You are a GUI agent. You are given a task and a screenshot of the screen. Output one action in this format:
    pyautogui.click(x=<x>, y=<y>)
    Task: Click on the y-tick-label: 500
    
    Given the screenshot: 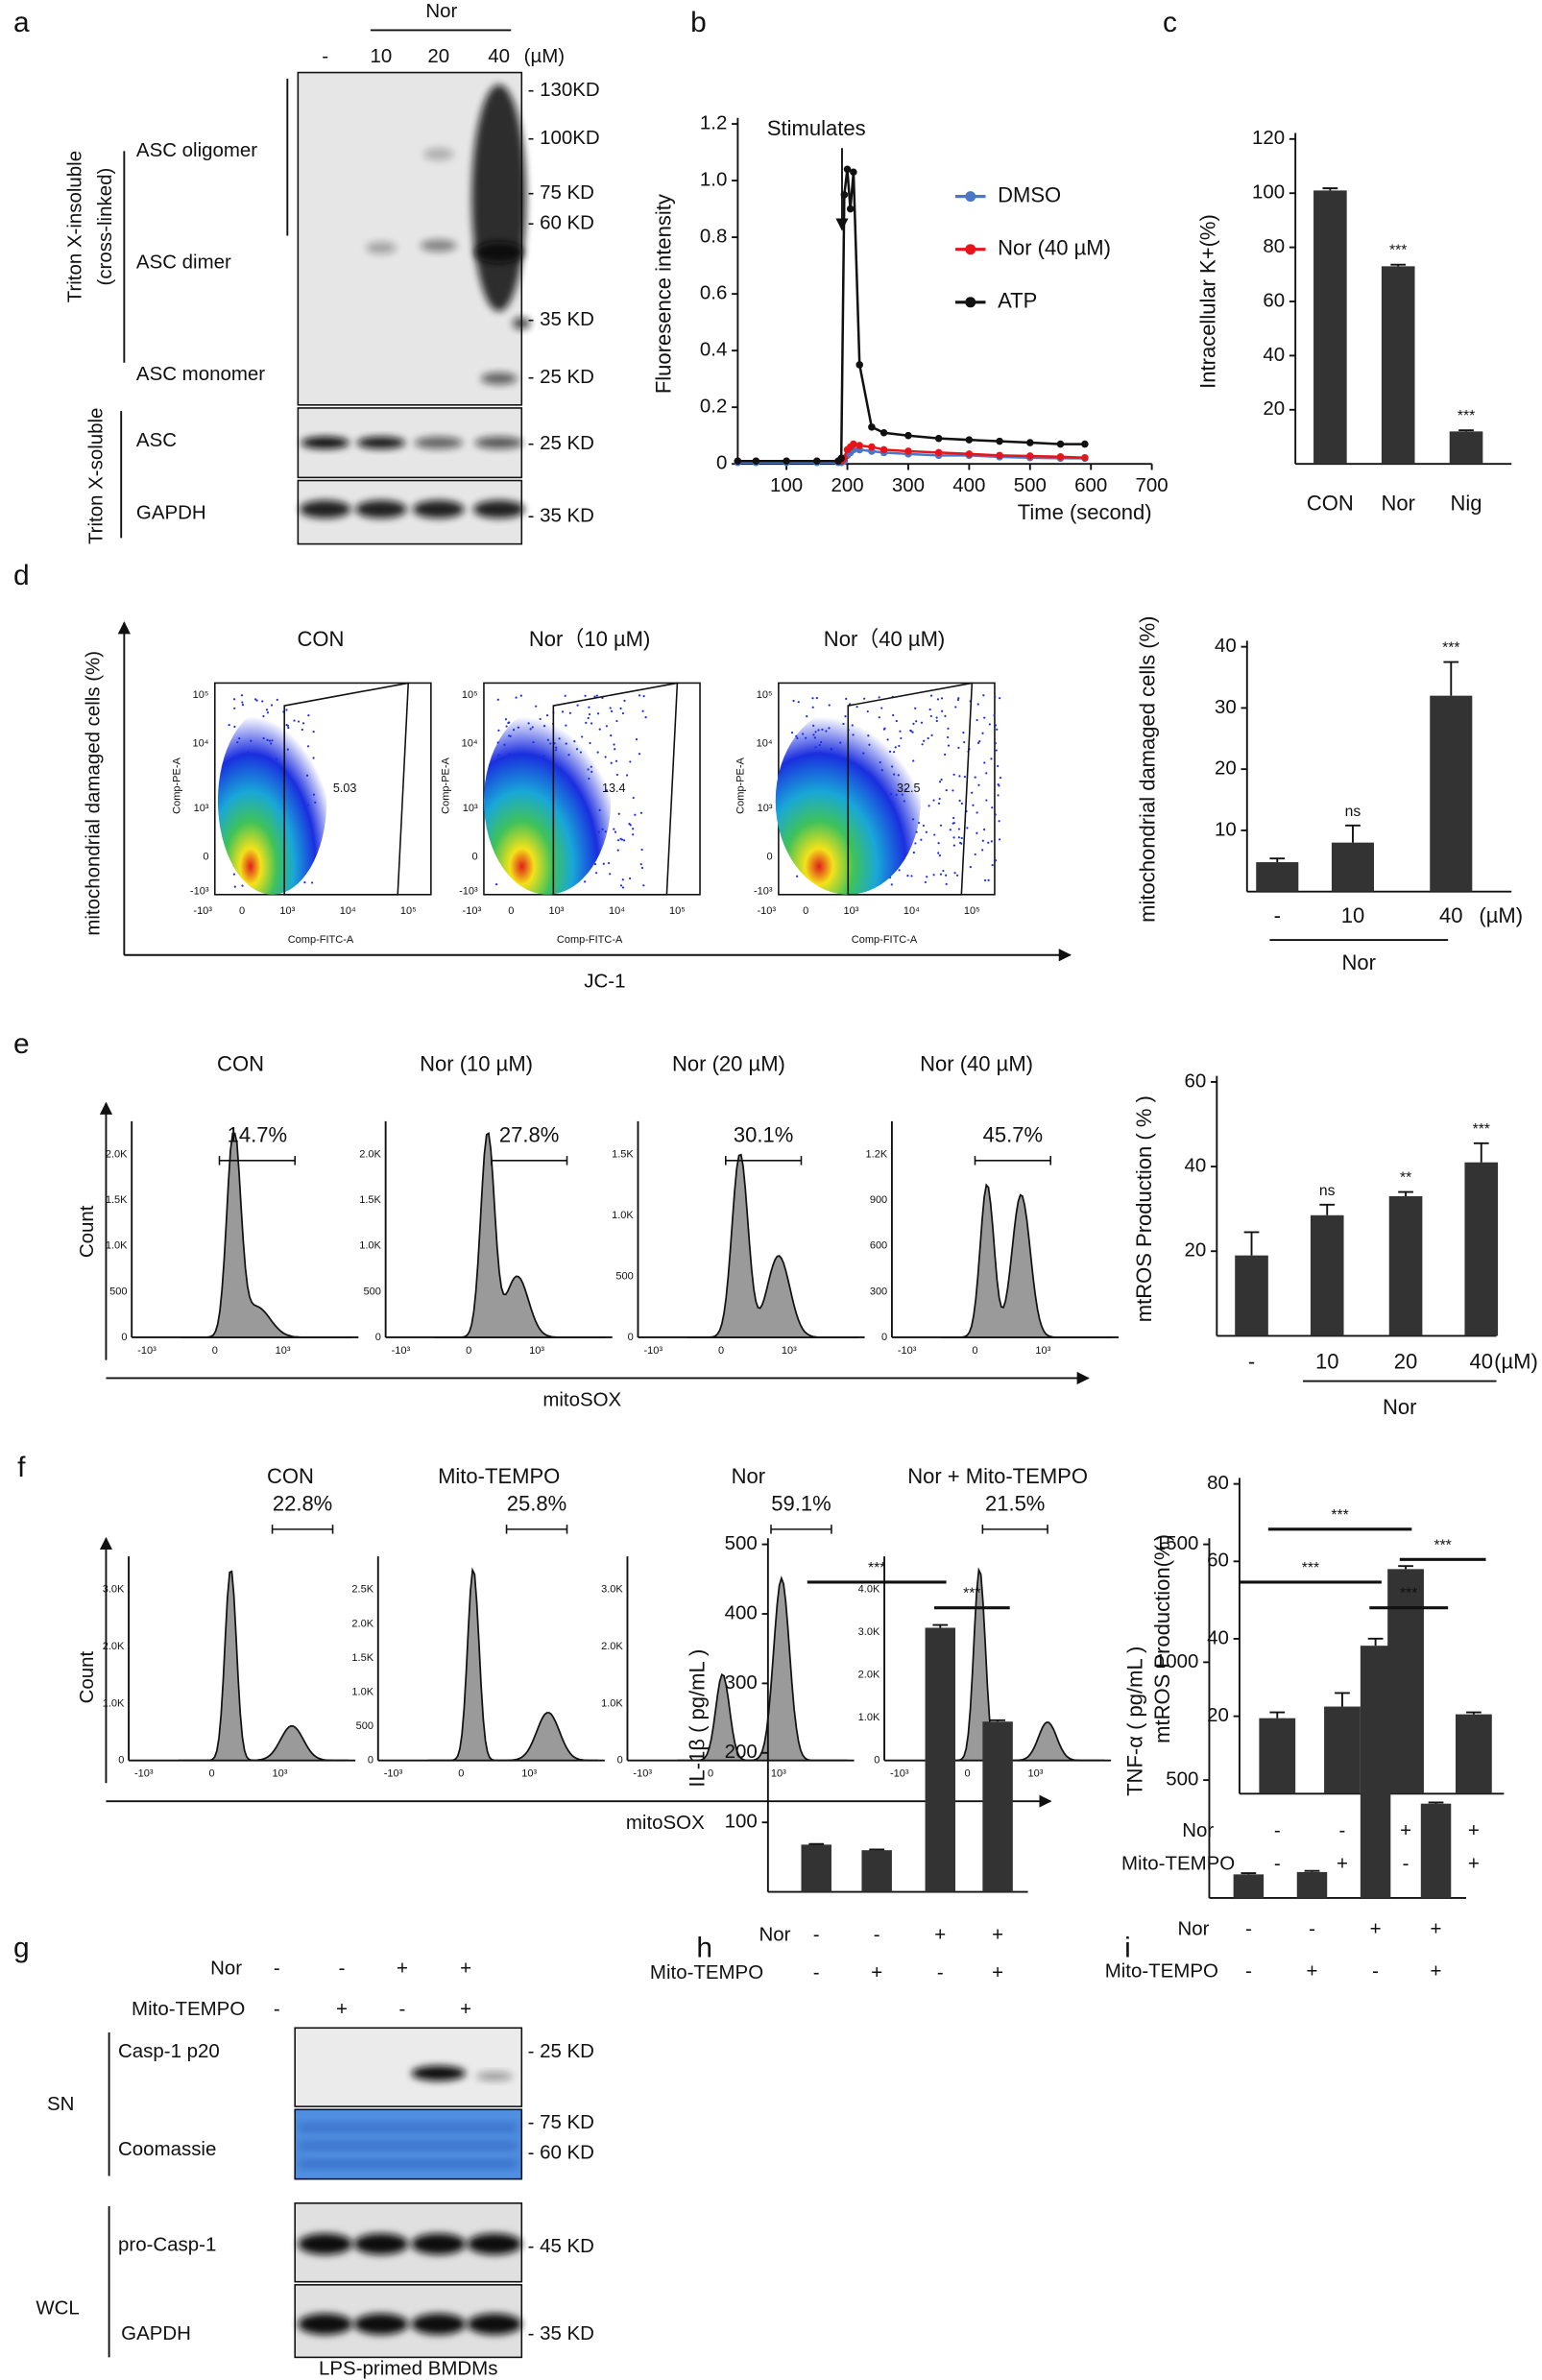 What is the action you would take?
    pyautogui.click(x=372, y=1292)
    